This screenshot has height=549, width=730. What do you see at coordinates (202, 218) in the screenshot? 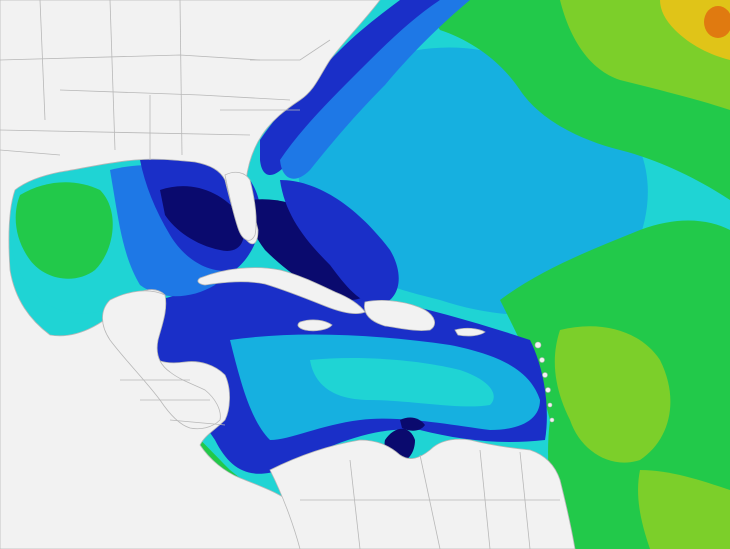
I see `gulf-very-low` at bounding box center [202, 218].